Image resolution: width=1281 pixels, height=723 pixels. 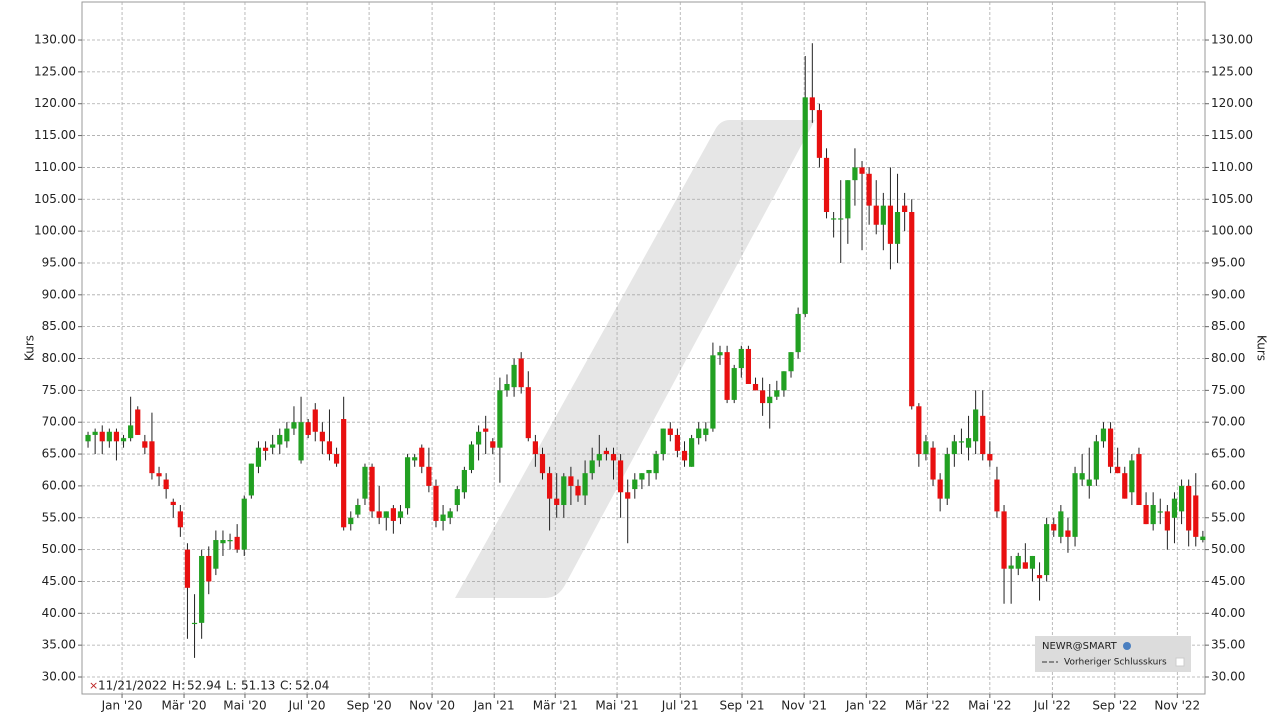 I want to click on y-tick-label: 60.00, so click(x=59, y=485).